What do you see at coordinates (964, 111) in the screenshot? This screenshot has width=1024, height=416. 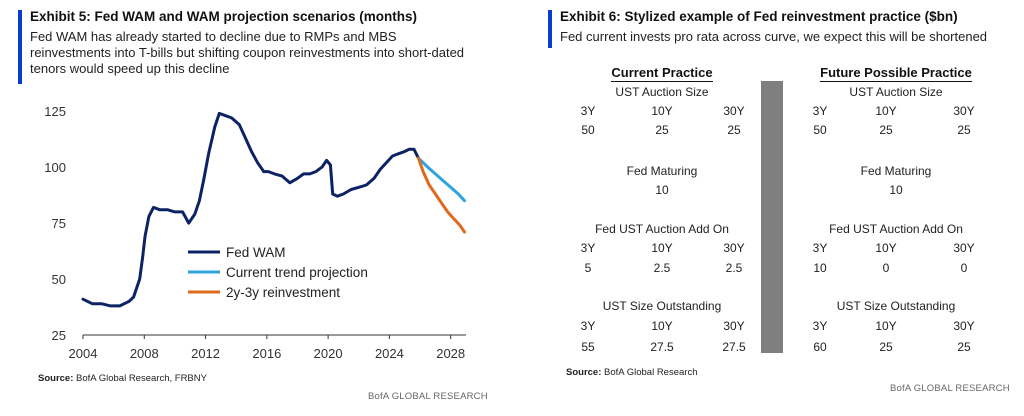 I see `future-auction-tenor-30y: 30Y` at bounding box center [964, 111].